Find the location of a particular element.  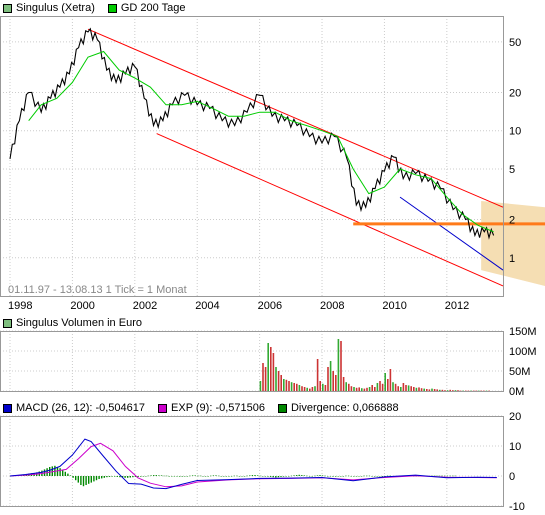

x-tick-label: 2004 is located at coordinates (207, 306).